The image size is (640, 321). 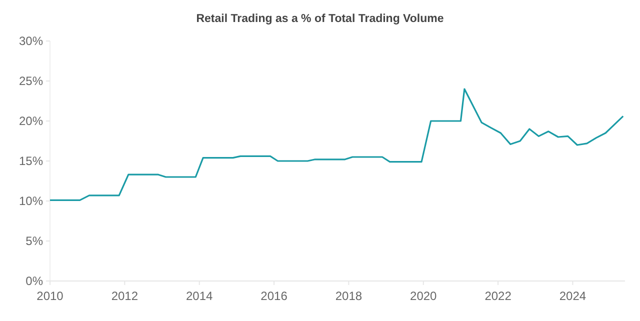 I want to click on y-tick-label: 0%, so click(x=35, y=281).